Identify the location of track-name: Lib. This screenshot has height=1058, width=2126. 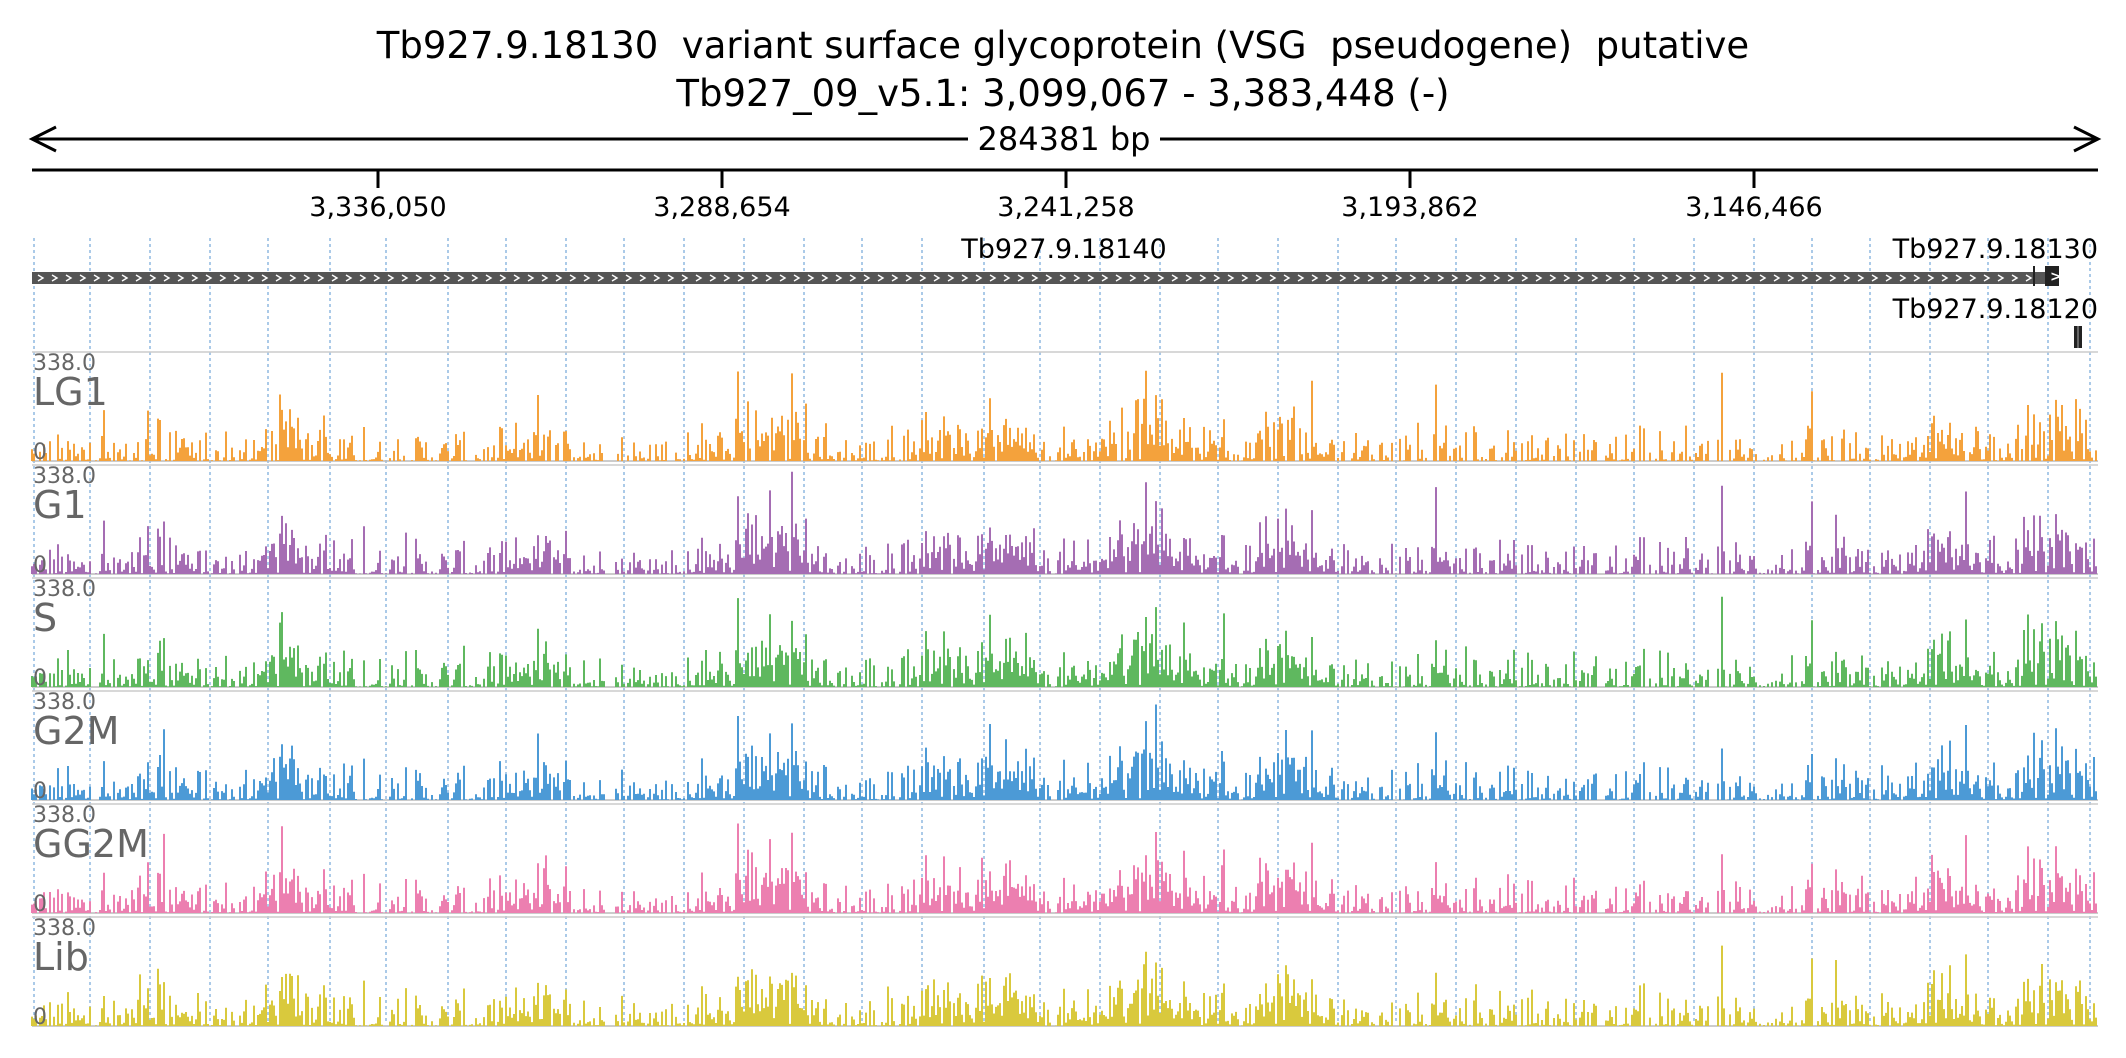
(61, 957).